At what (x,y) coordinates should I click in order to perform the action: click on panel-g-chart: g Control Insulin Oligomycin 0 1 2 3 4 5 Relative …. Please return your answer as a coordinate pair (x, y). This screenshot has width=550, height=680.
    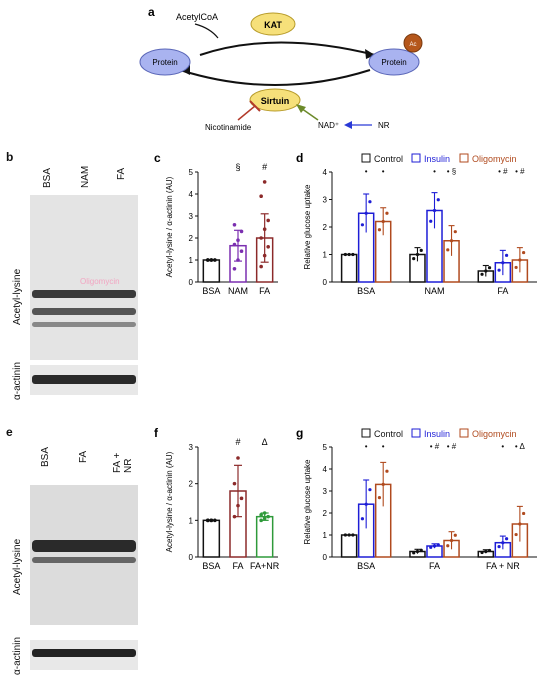
    Looking at the image, I should click on (416, 498).